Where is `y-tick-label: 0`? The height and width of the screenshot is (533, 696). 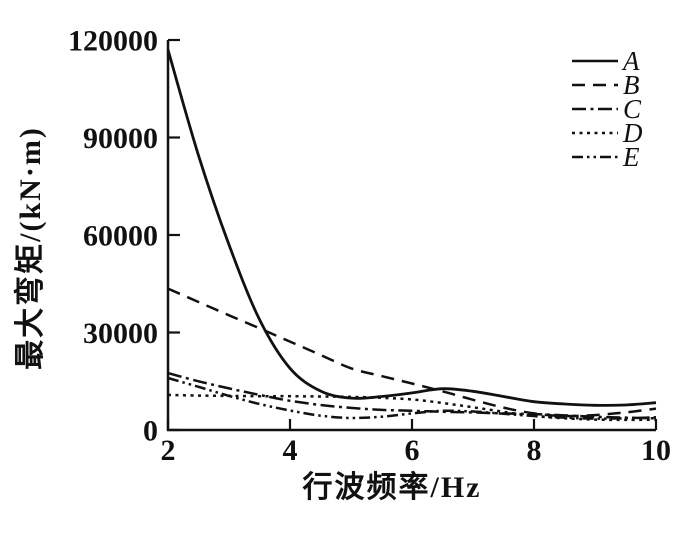 y-tick-label: 0 is located at coordinates (150, 431).